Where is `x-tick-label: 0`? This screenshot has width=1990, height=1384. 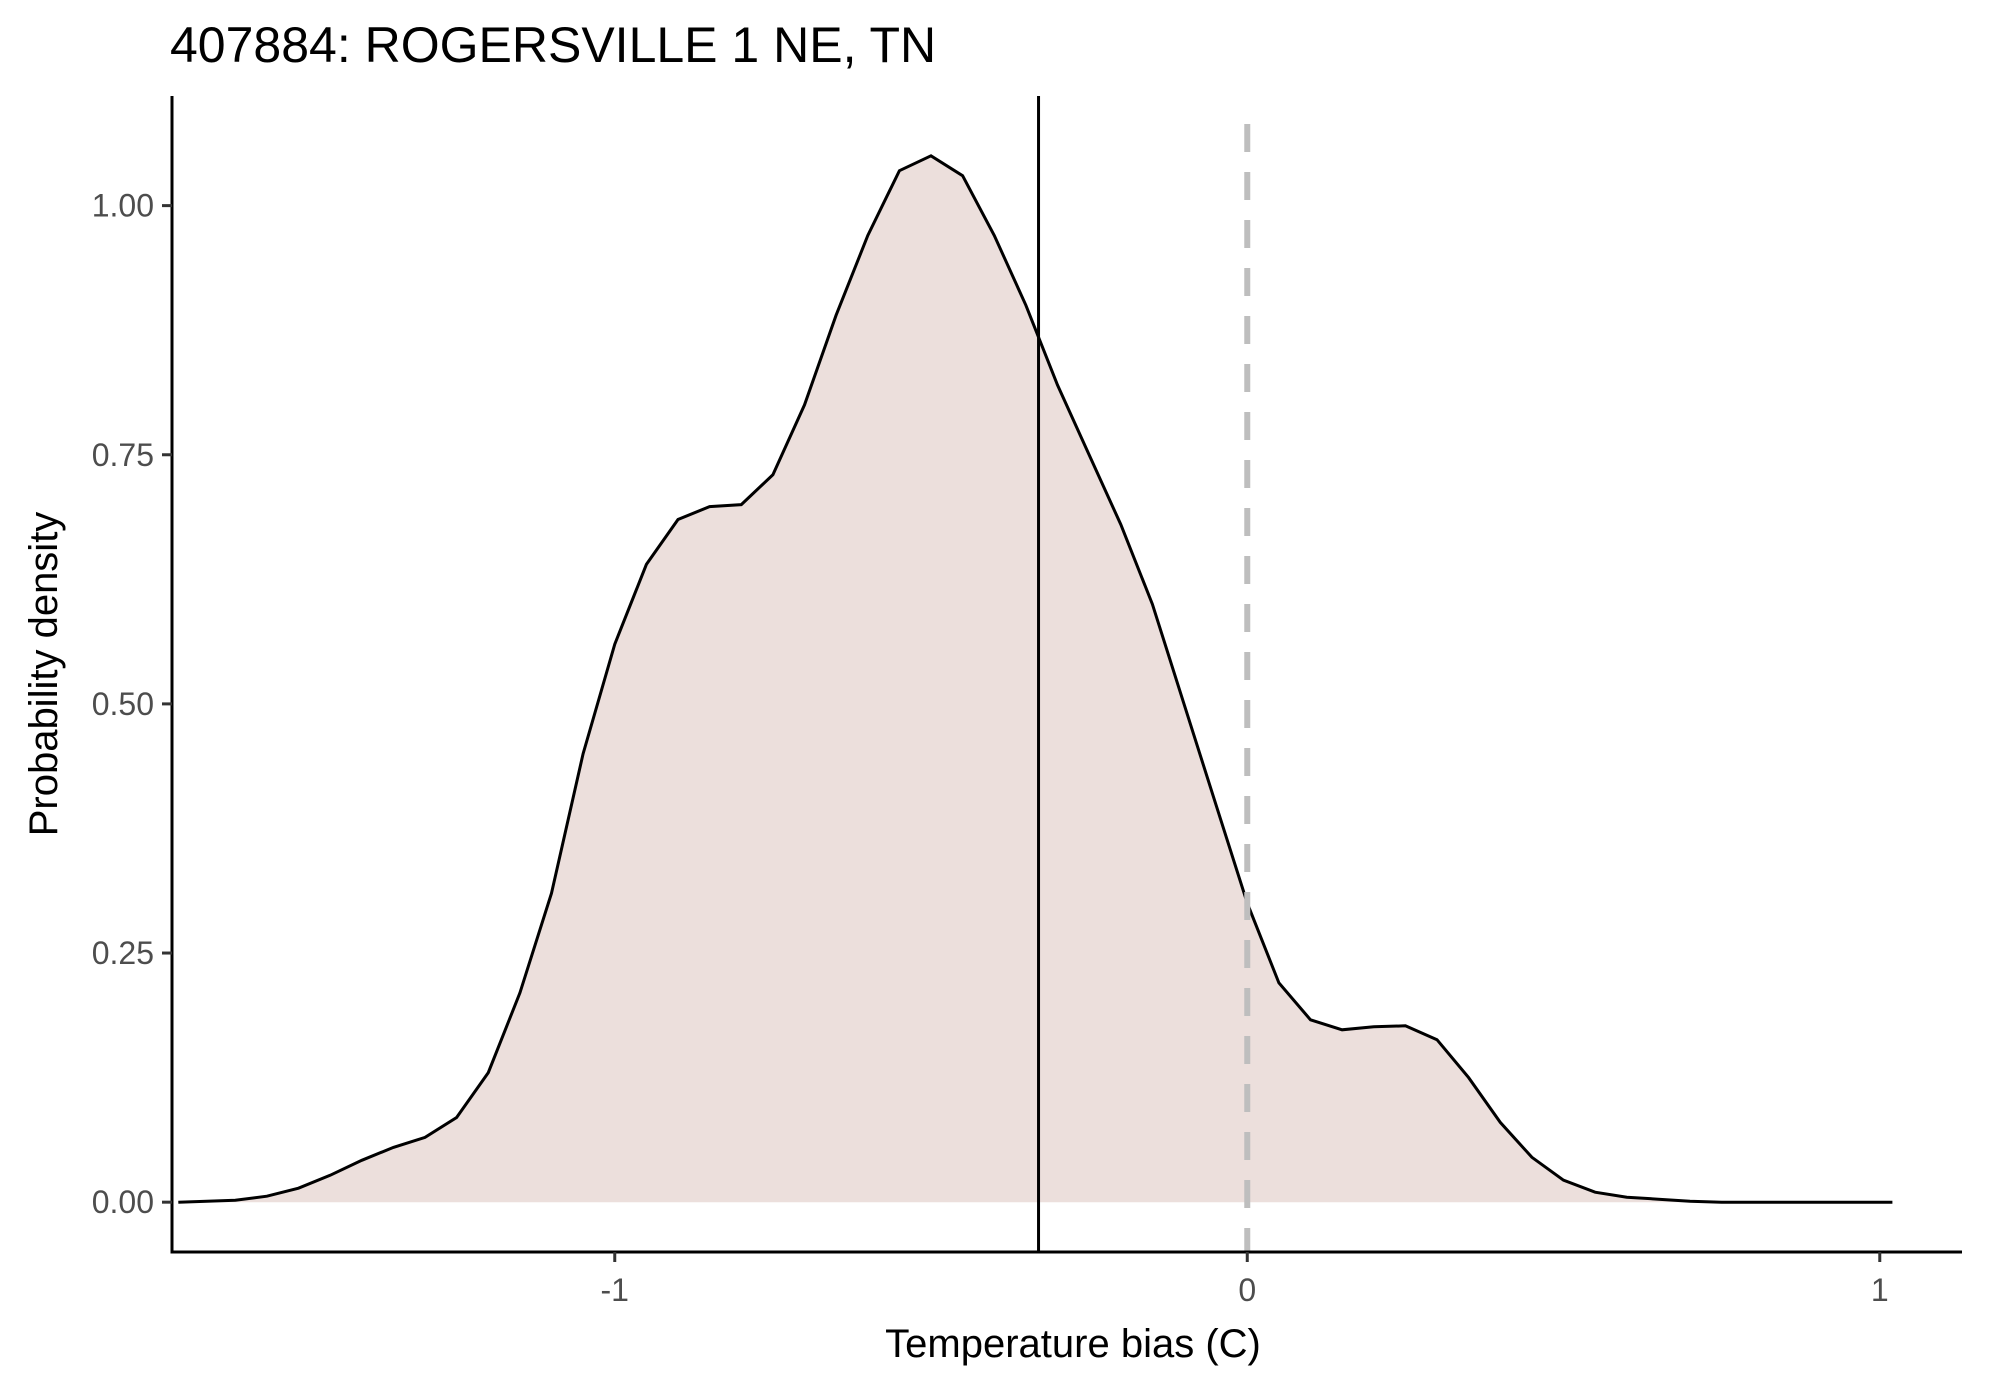
x-tick-label: 0 is located at coordinates (1247, 1290).